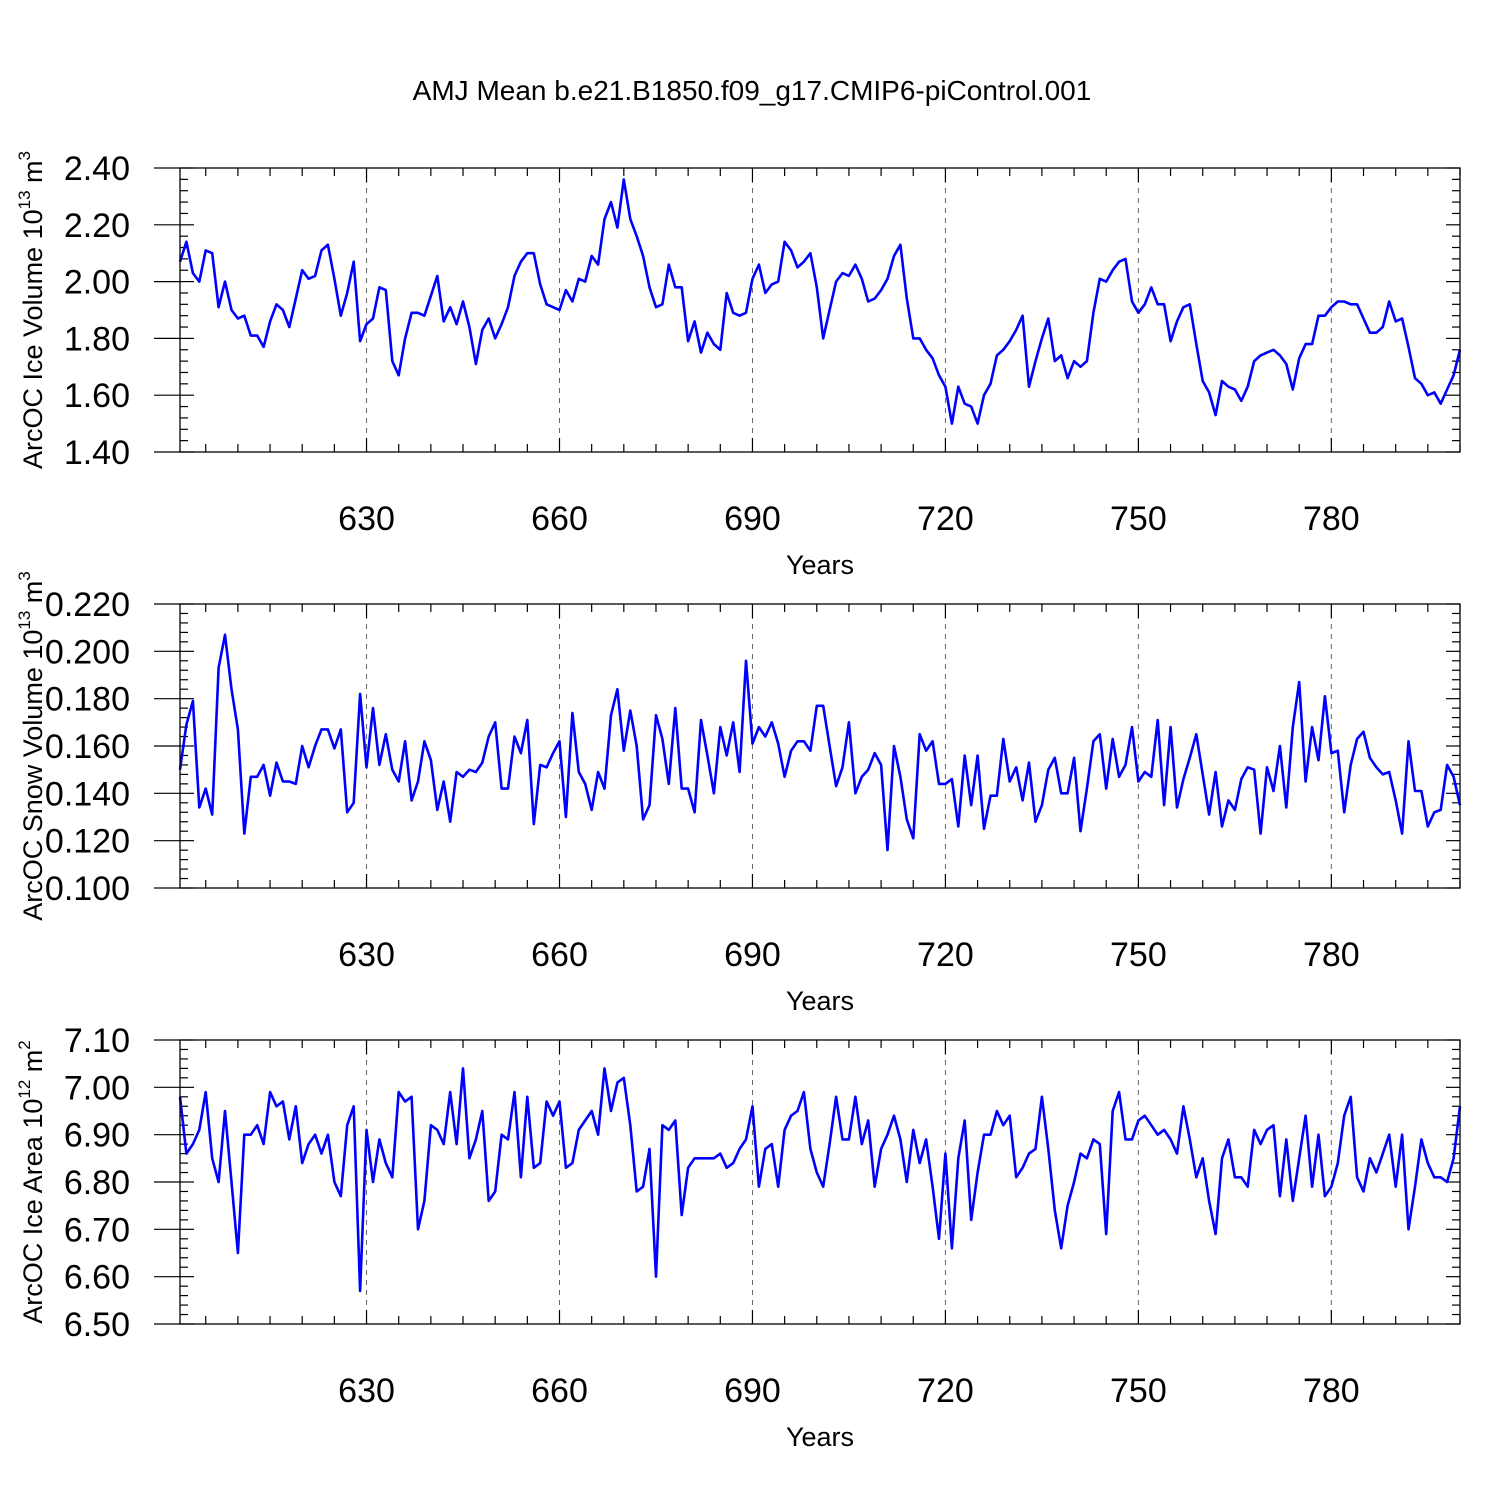  What do you see at coordinates (97, 283) in the screenshot?
I see `y-tick-label: 2.00` at bounding box center [97, 283].